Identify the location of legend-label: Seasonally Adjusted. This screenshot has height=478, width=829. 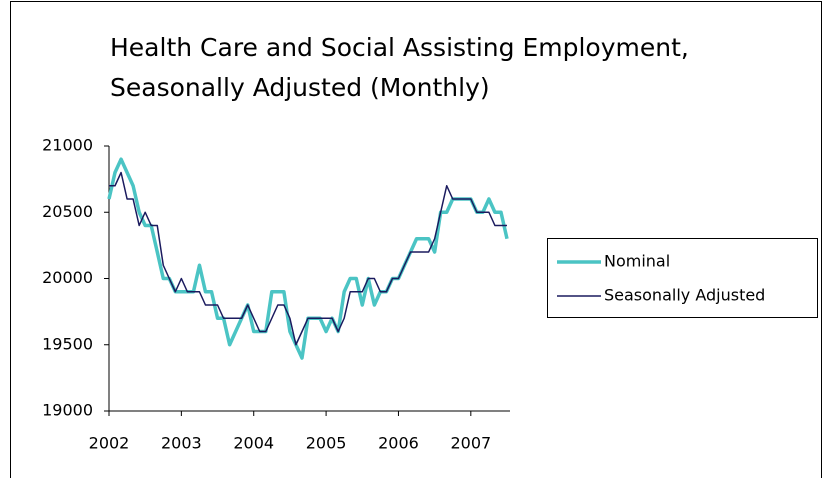
(684, 295).